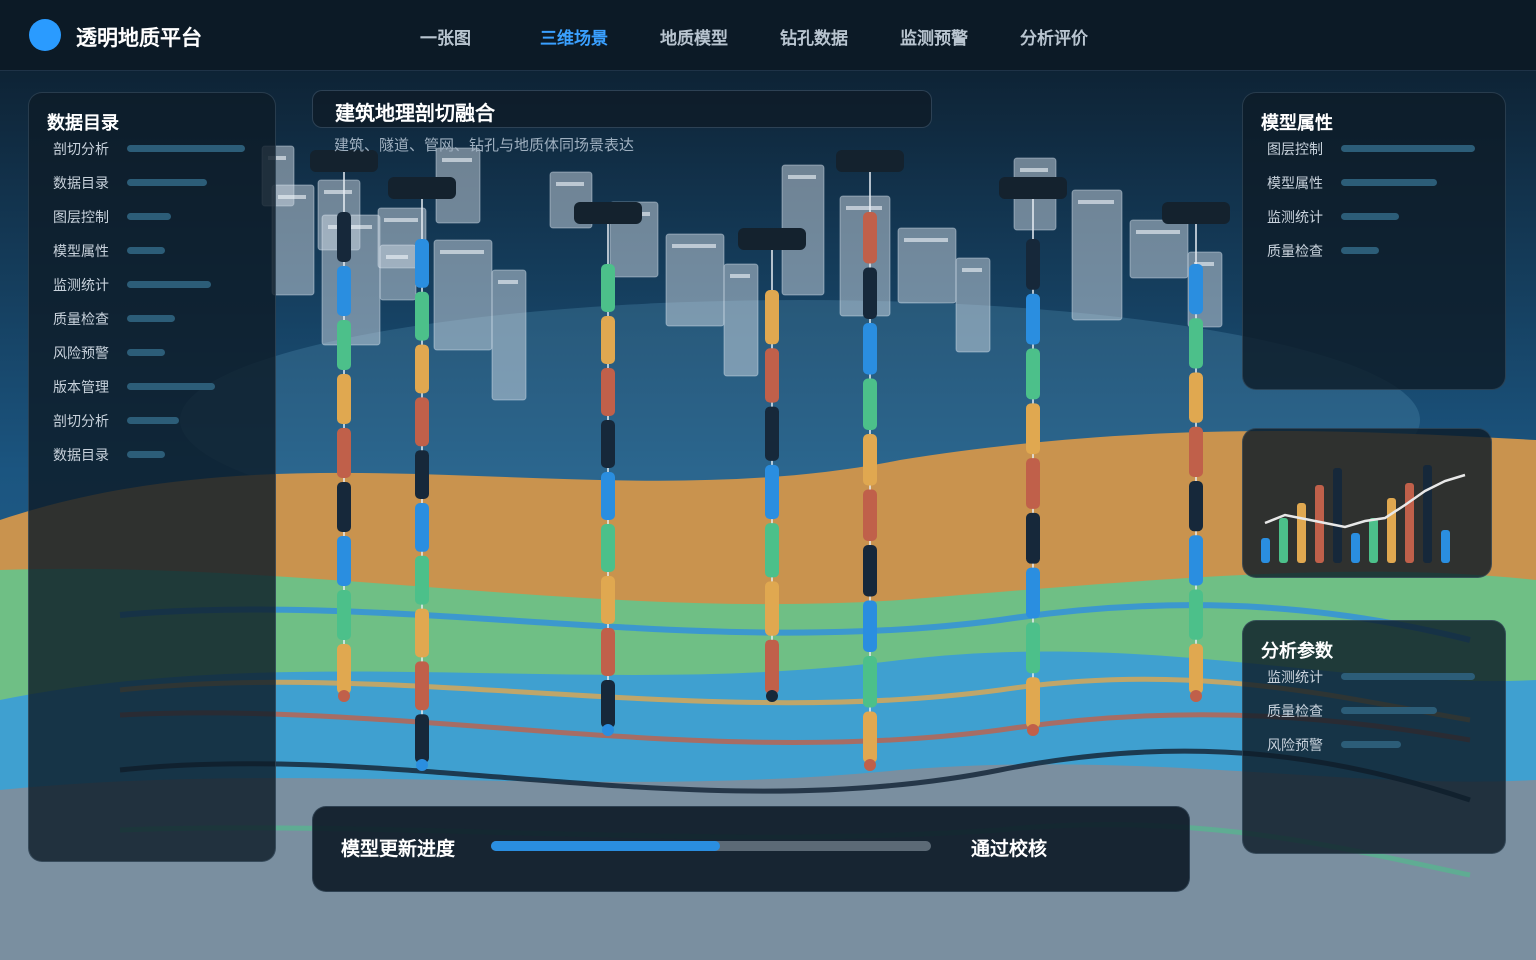  What do you see at coordinates (1054, 39) in the screenshot?
I see `nav-item: 分析评价` at bounding box center [1054, 39].